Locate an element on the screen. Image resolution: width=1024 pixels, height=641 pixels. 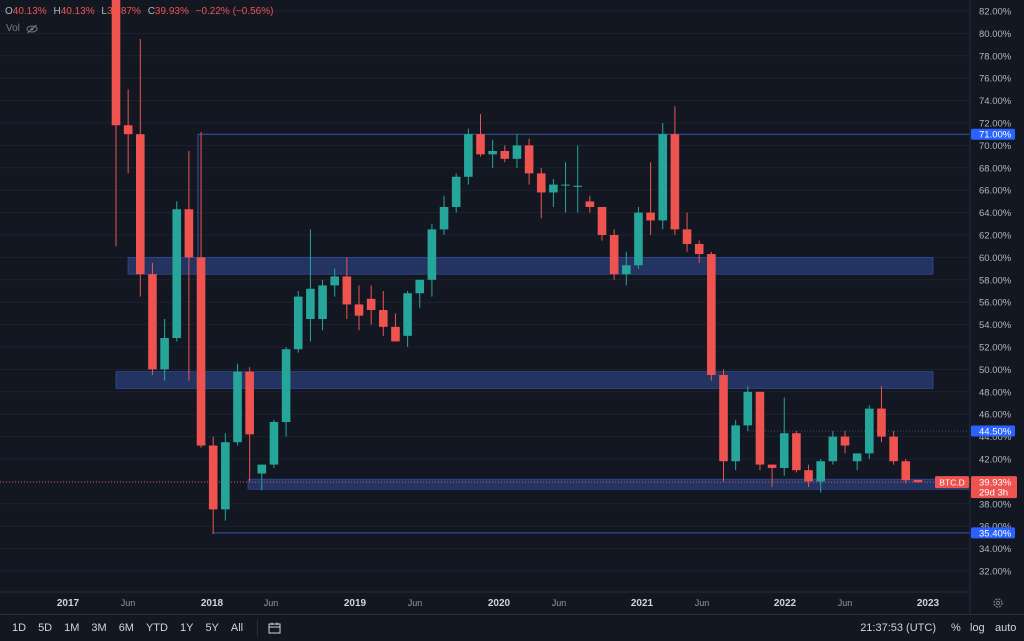
log-scale-toggle: log is located at coordinates (977, 628).